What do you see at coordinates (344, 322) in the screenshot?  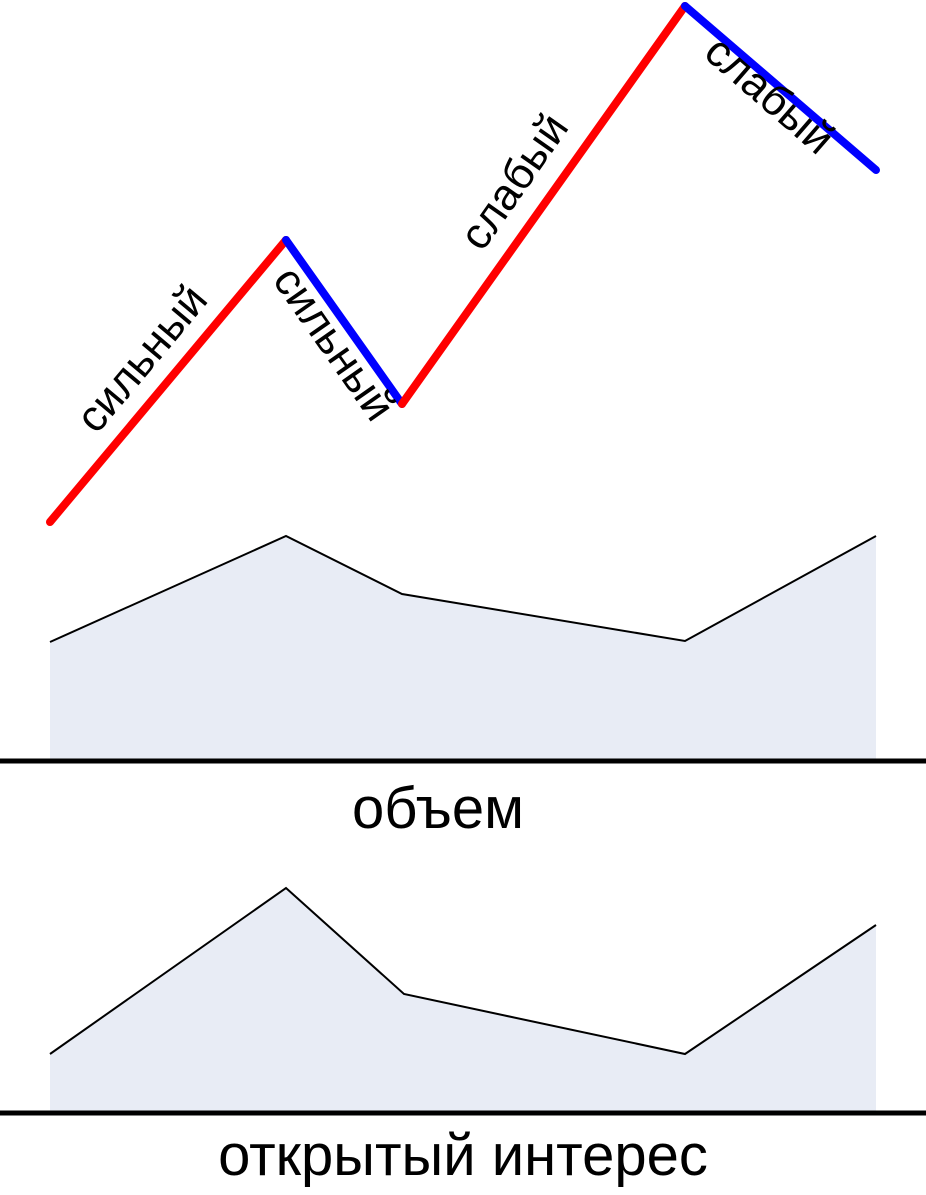 I see `segment-2-down` at bounding box center [344, 322].